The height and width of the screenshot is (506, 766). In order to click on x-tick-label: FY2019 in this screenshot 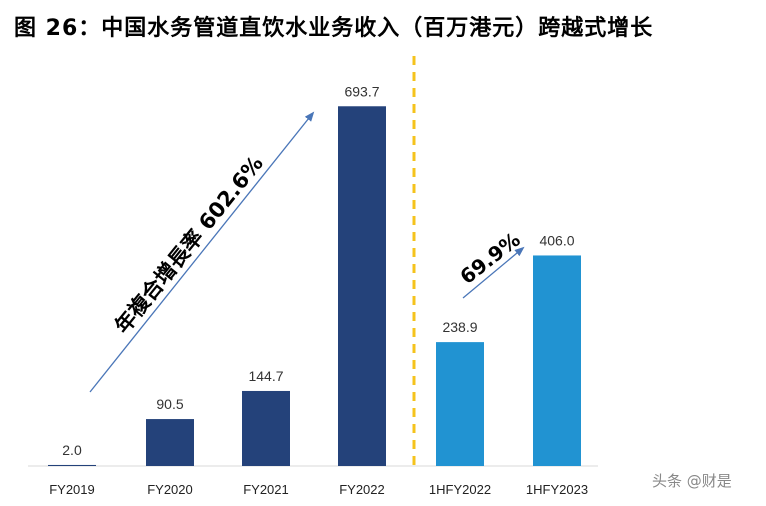, I will do `click(72, 489)`.